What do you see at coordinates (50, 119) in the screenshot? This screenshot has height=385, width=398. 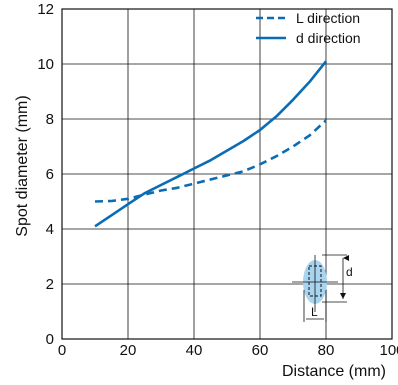 I see `y-tick-label: 8` at bounding box center [50, 119].